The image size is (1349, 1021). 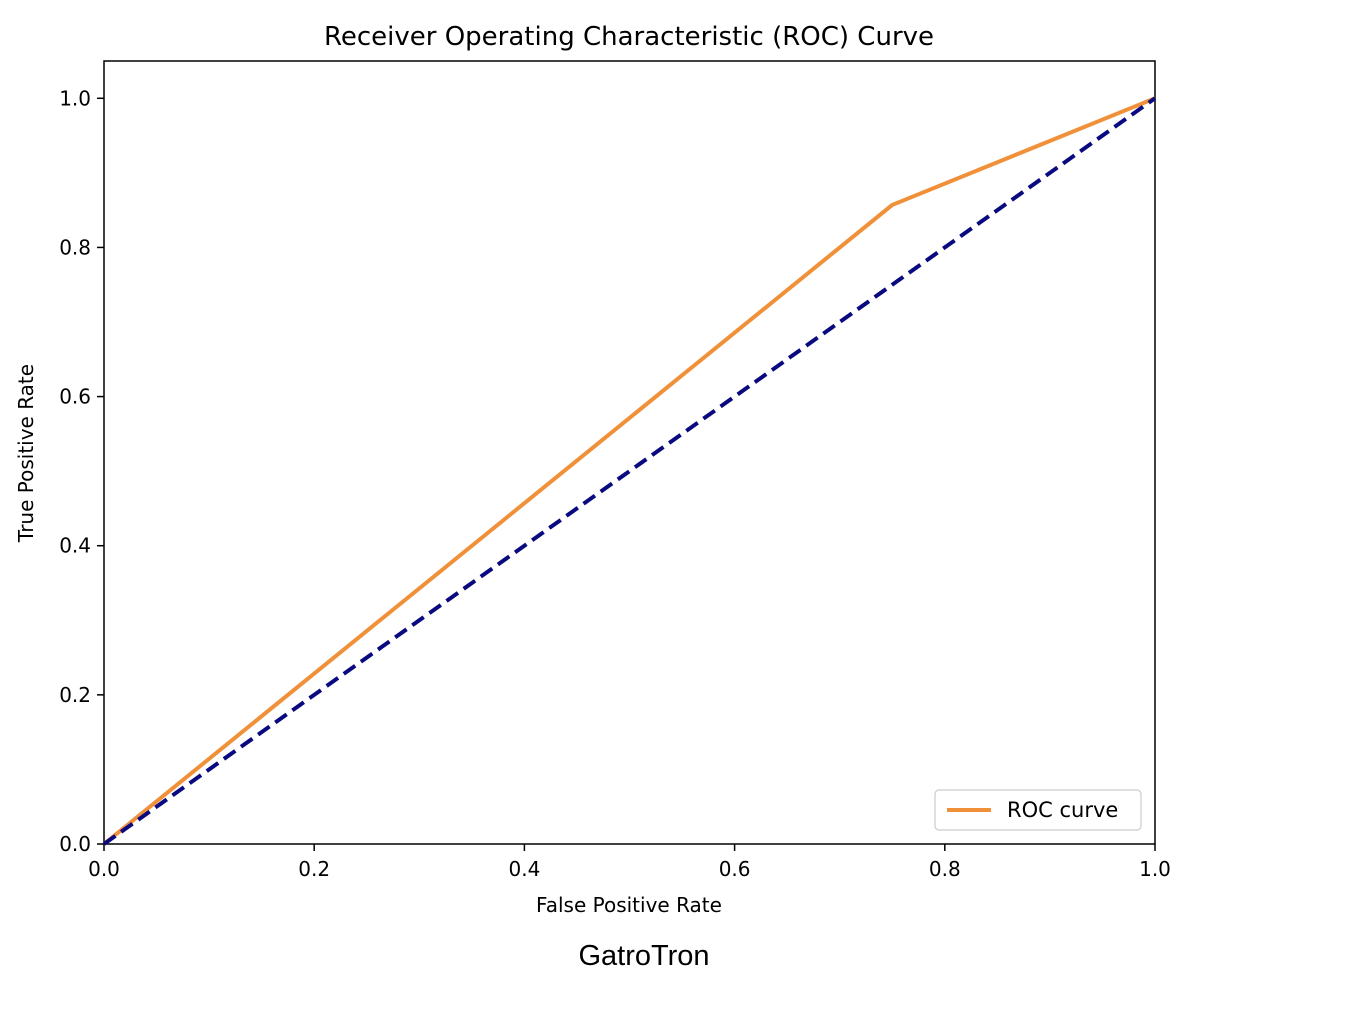 What do you see at coordinates (26, 453) in the screenshot?
I see `y-axis-label: True Positive Rate` at bounding box center [26, 453].